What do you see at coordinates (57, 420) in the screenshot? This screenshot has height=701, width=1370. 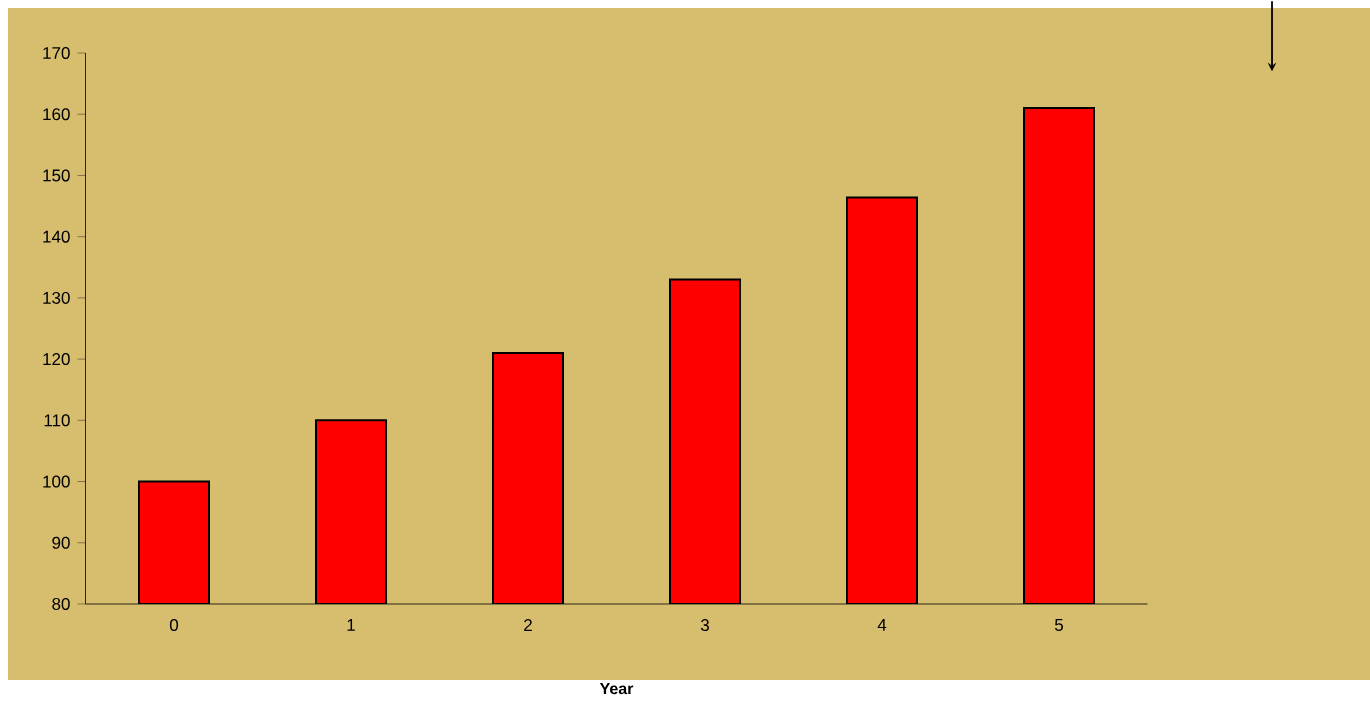 I see `y-tick-label: 110` at bounding box center [57, 420].